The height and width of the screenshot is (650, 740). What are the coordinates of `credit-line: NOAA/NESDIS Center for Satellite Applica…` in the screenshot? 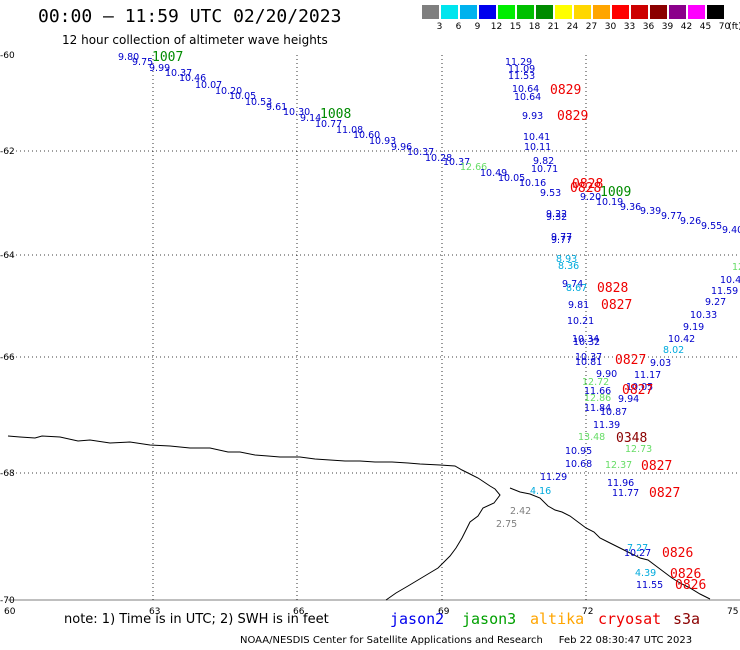 It's located at (466, 640).